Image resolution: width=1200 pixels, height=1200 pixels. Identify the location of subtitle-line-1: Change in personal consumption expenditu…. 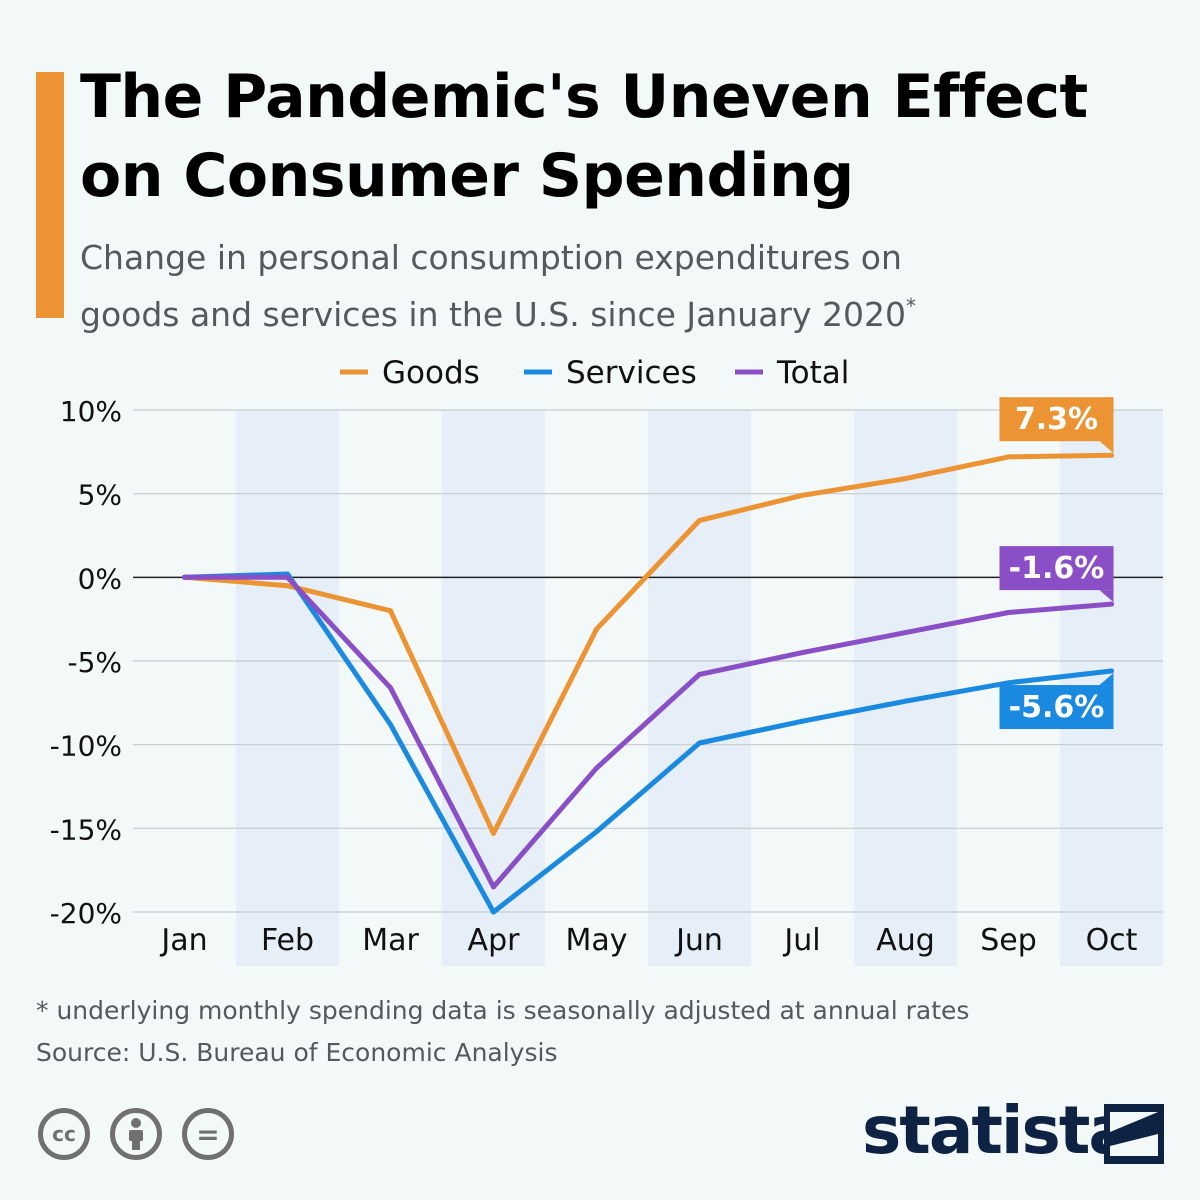
(491, 257).